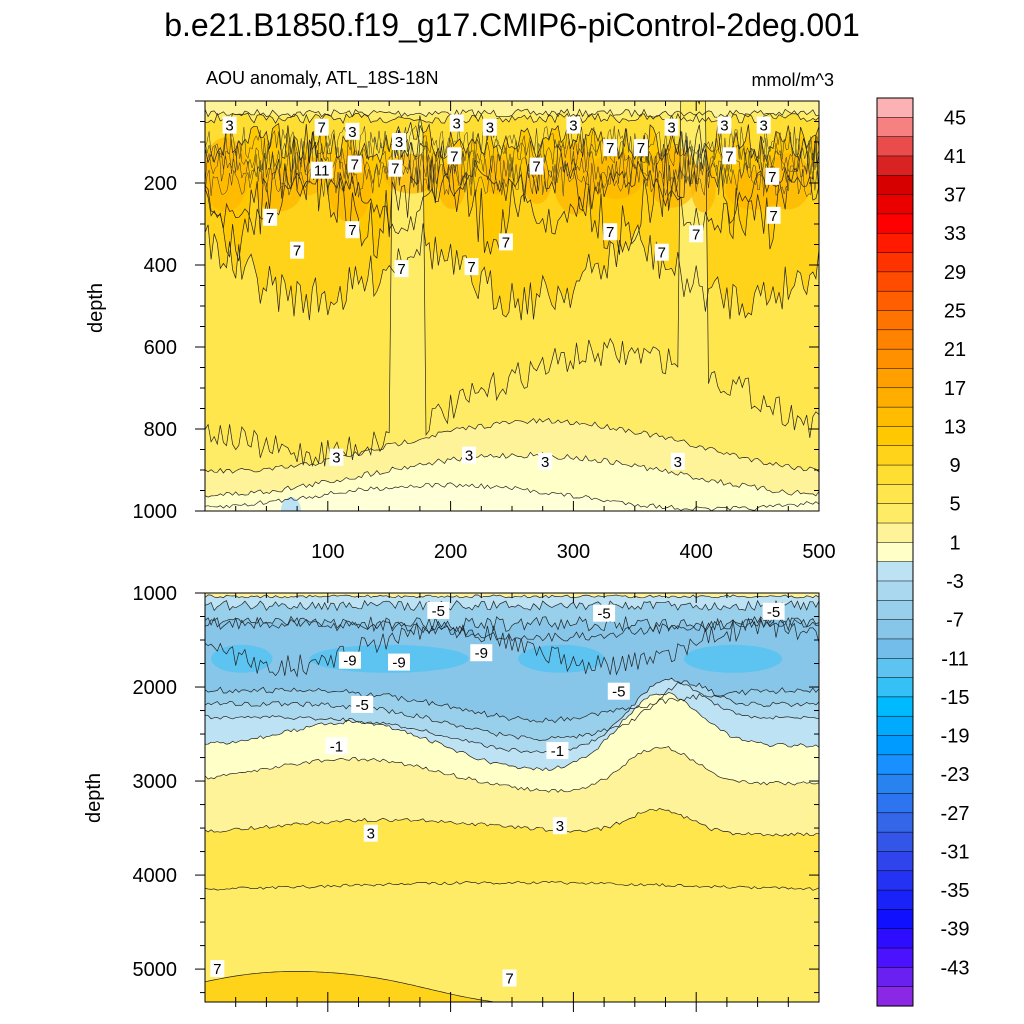  Describe the element at coordinates (398, 663) in the screenshot. I see `lower-contour-label: -9` at that location.